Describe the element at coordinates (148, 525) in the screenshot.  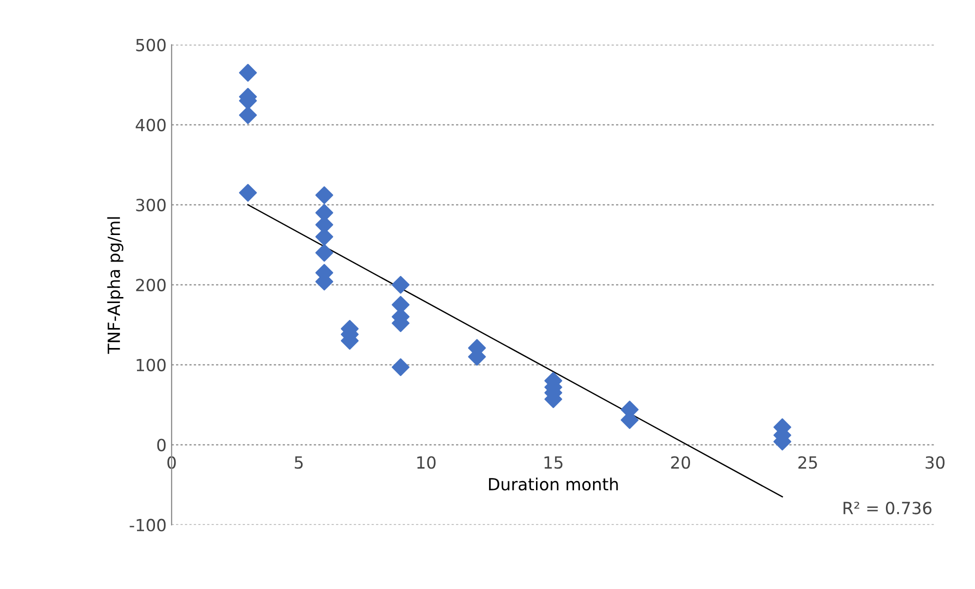
I see `y-tick-label: -100` at that location.